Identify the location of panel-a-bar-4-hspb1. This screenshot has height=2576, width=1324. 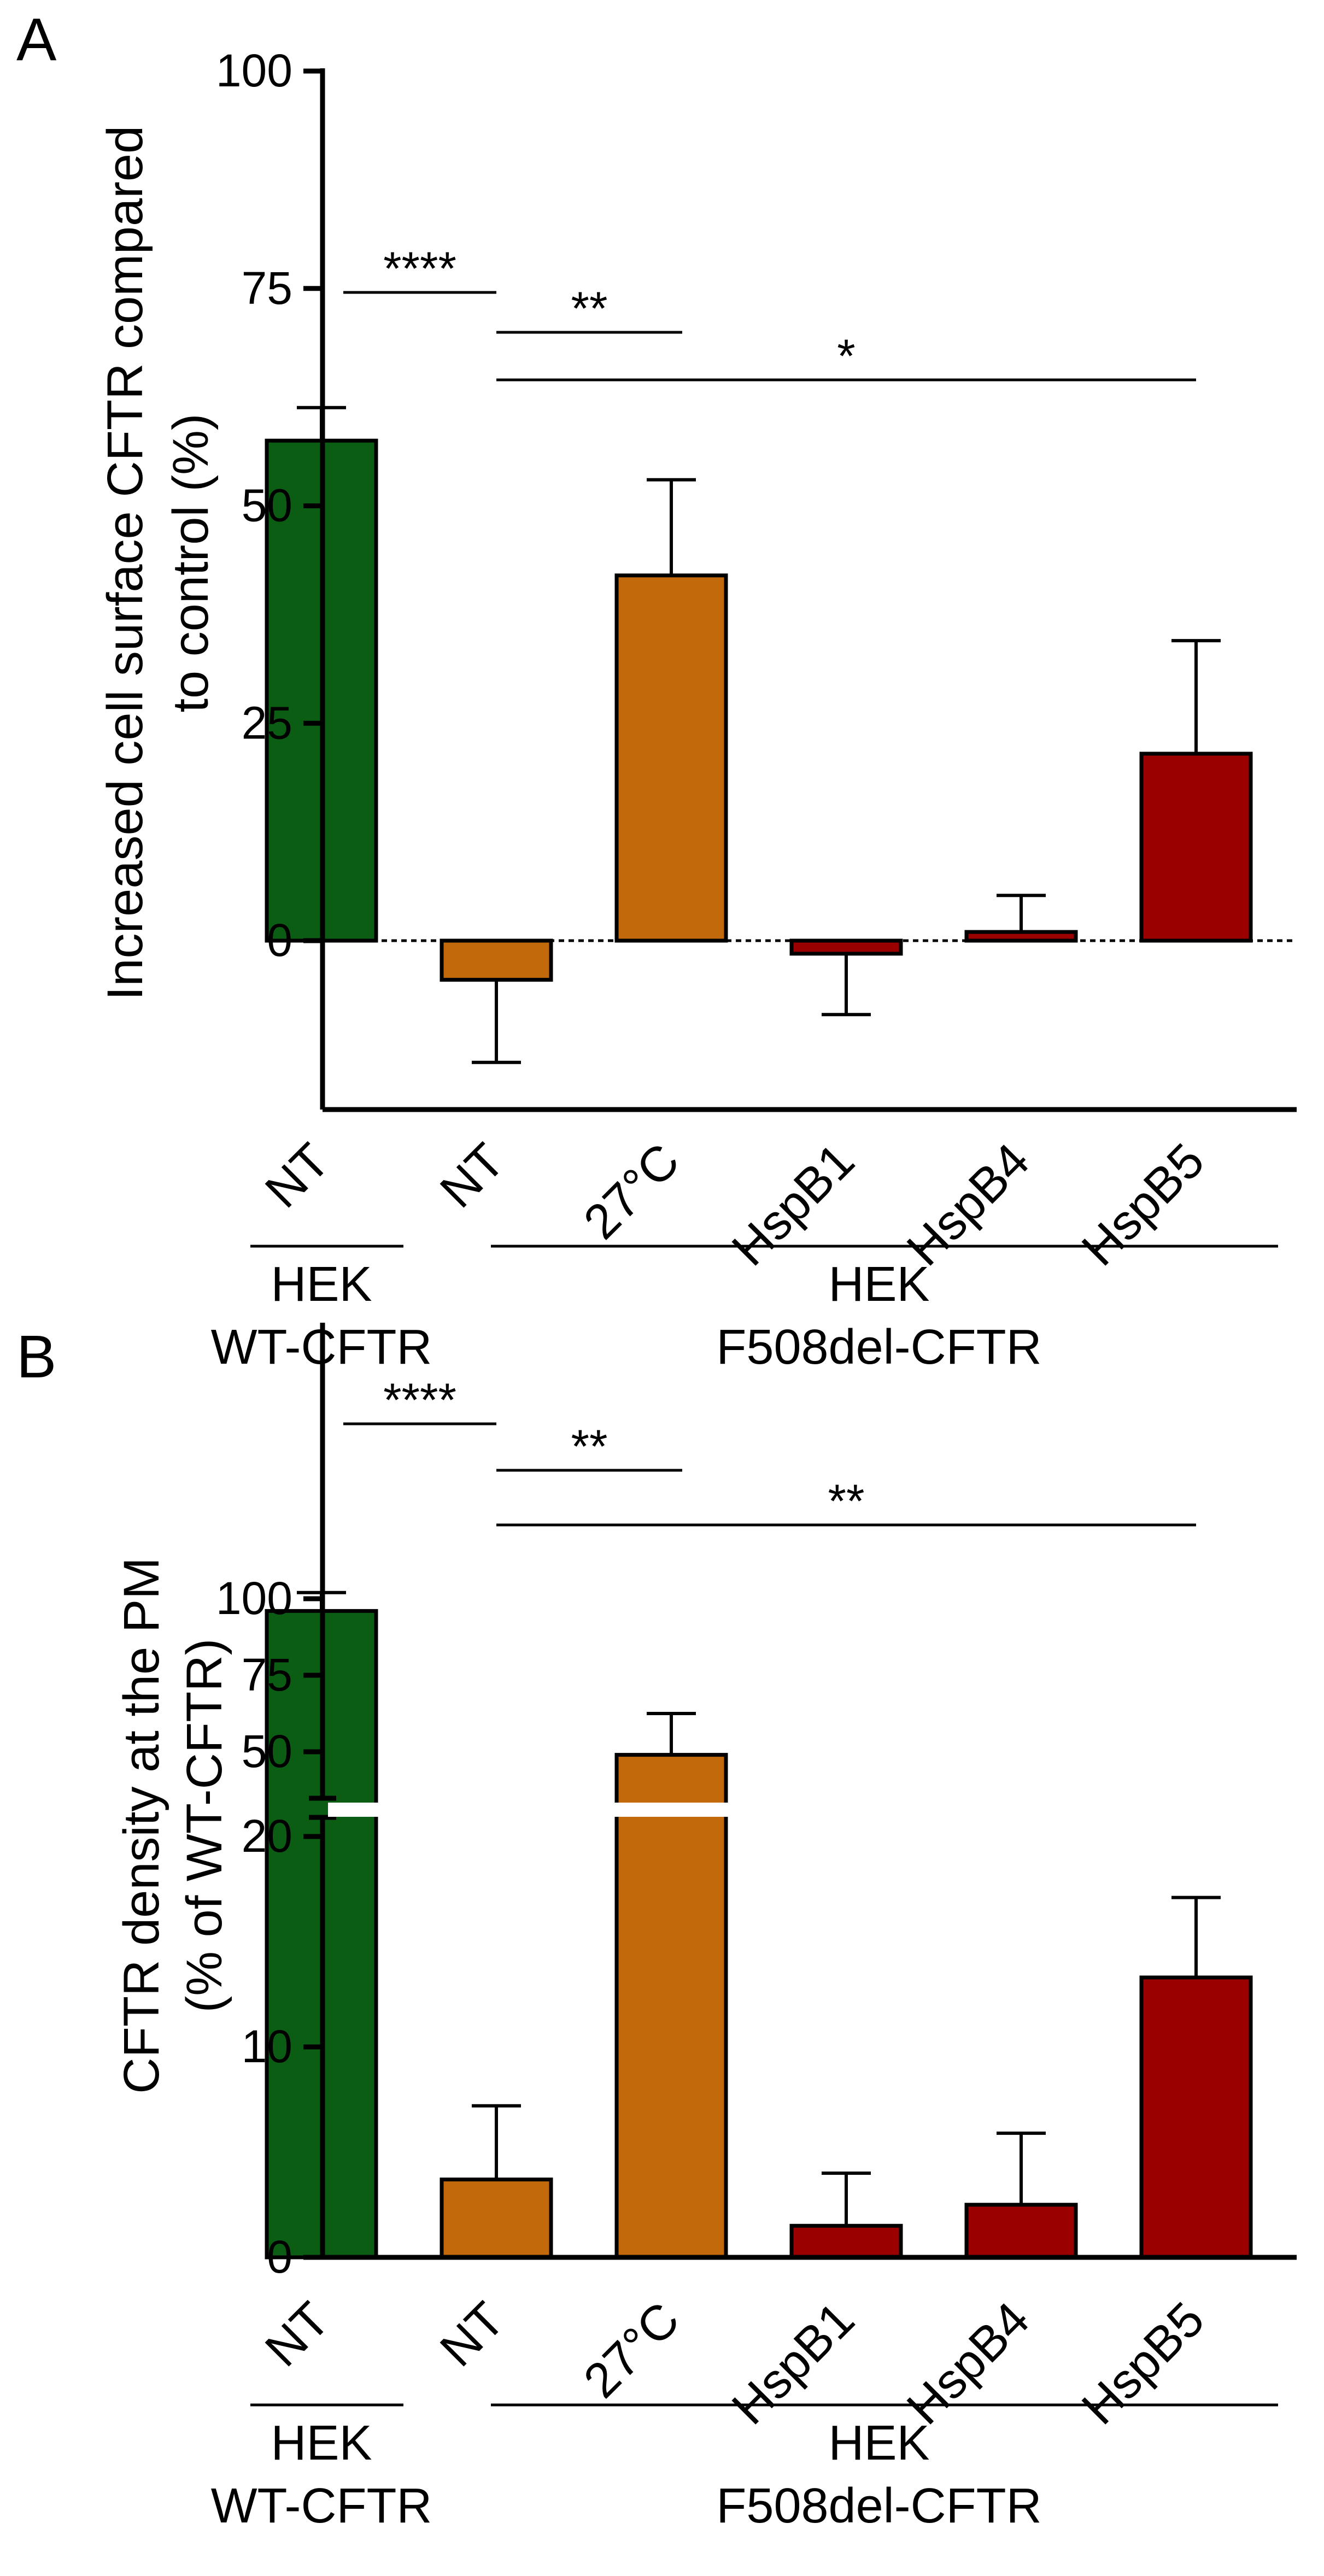
(846, 947).